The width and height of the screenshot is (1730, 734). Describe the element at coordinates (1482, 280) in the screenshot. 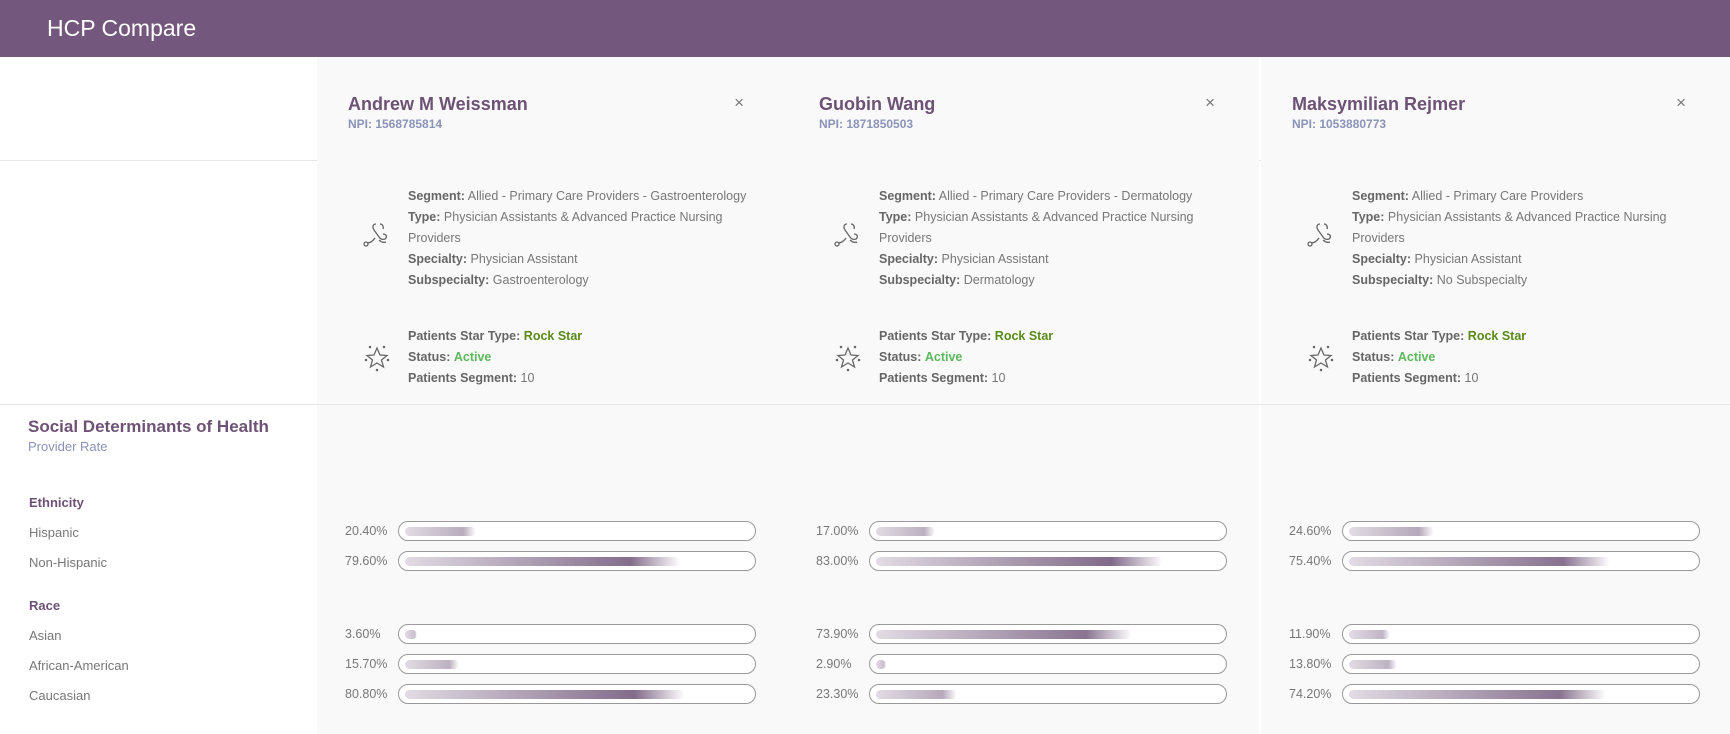

I see `subspecialty-value: No Subspecialty` at that location.